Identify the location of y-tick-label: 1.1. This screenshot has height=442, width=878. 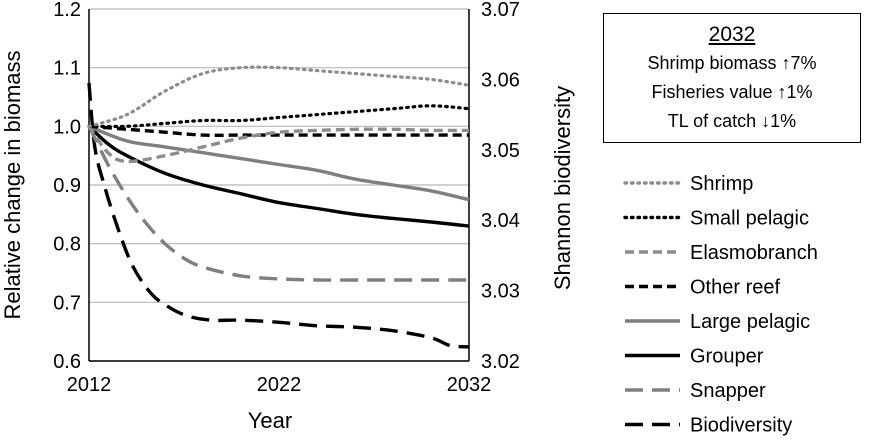
(67, 69).